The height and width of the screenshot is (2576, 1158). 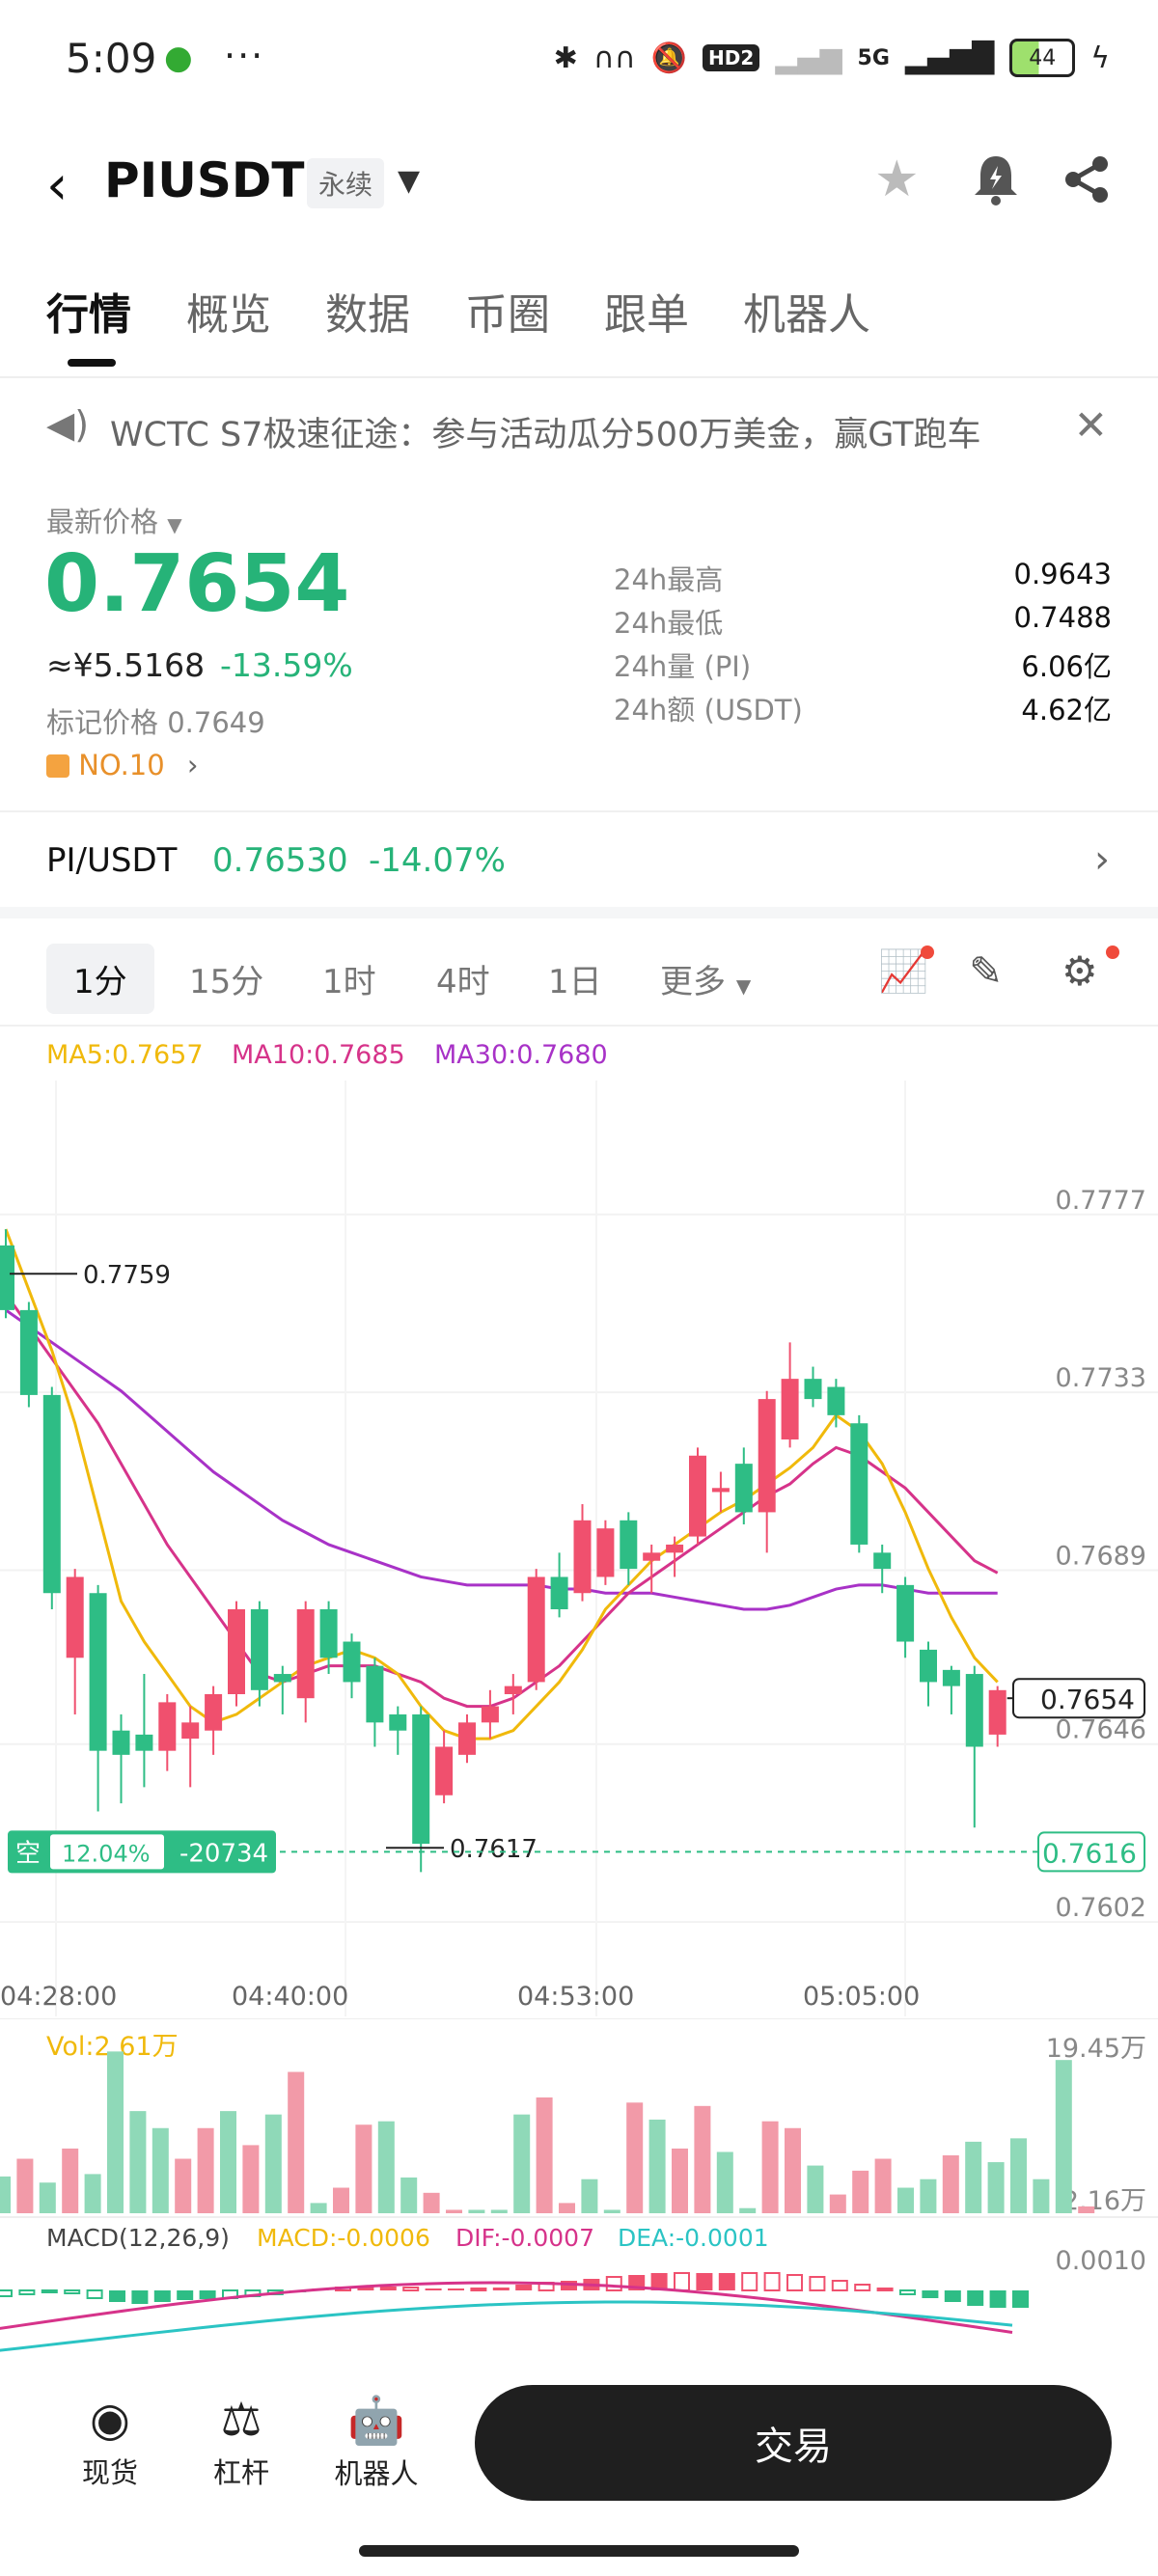 What do you see at coordinates (521, 1055) in the screenshot?
I see `ma30-legend: MA30:0.7680` at bounding box center [521, 1055].